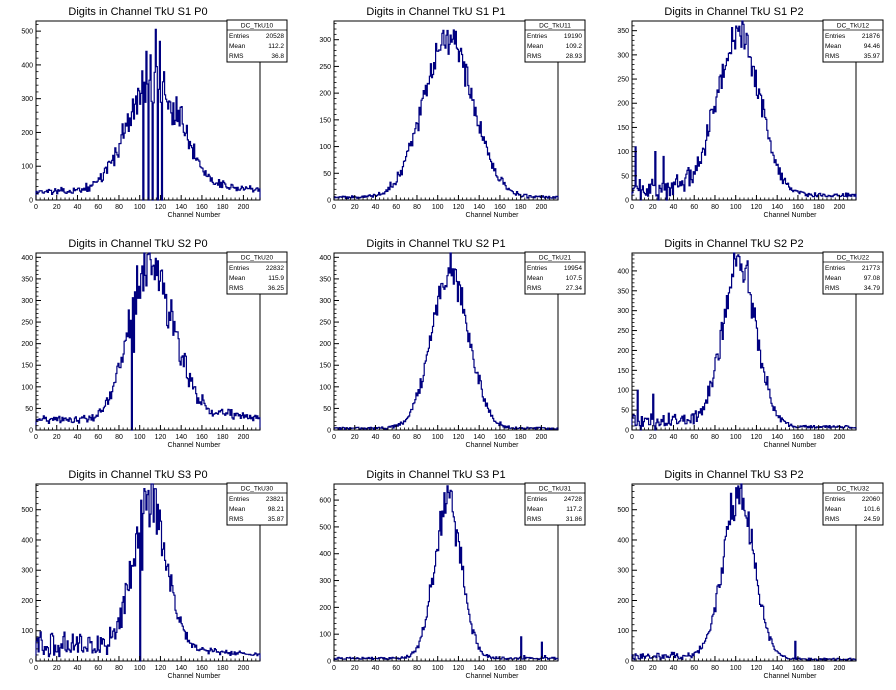 Image resolution: width=896 pixels, height=690 pixels. Describe the element at coordinates (833, 509) in the screenshot. I see `stats-label: Mean` at that location.